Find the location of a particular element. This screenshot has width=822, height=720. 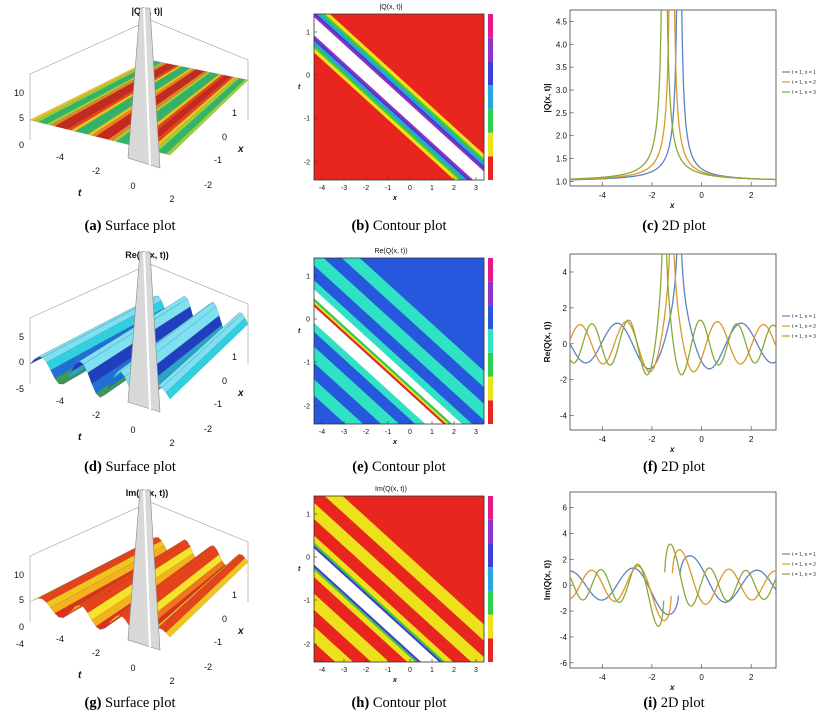

legend-label: t = 1, n = 3 is located at coordinates (804, 337).